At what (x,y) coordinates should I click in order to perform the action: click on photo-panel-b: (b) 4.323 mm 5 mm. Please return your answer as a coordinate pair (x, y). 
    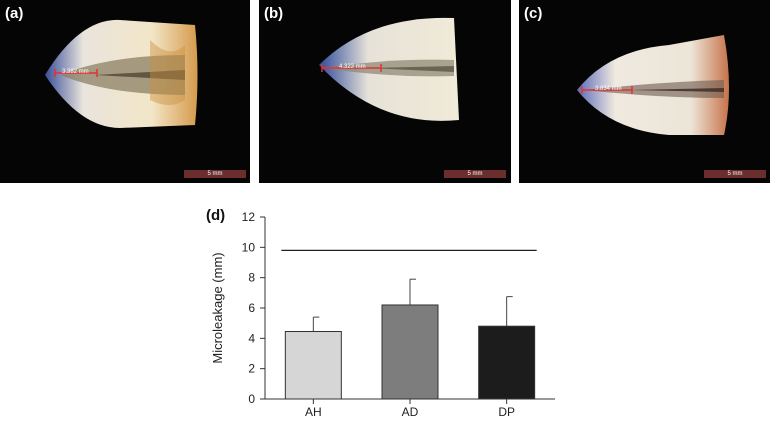
    Looking at the image, I should click on (385, 91).